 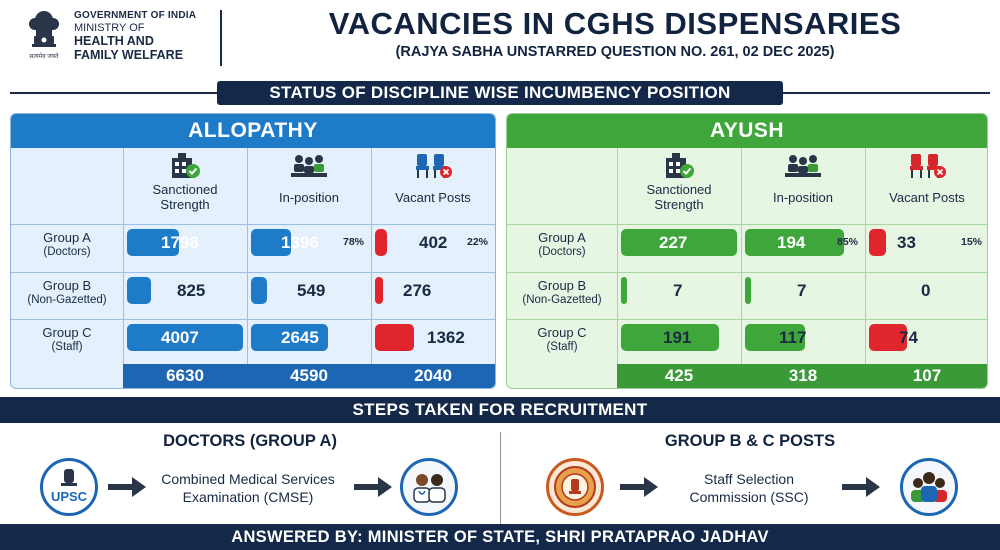 I want to click on bar-value: 549, so click(x=311, y=290).